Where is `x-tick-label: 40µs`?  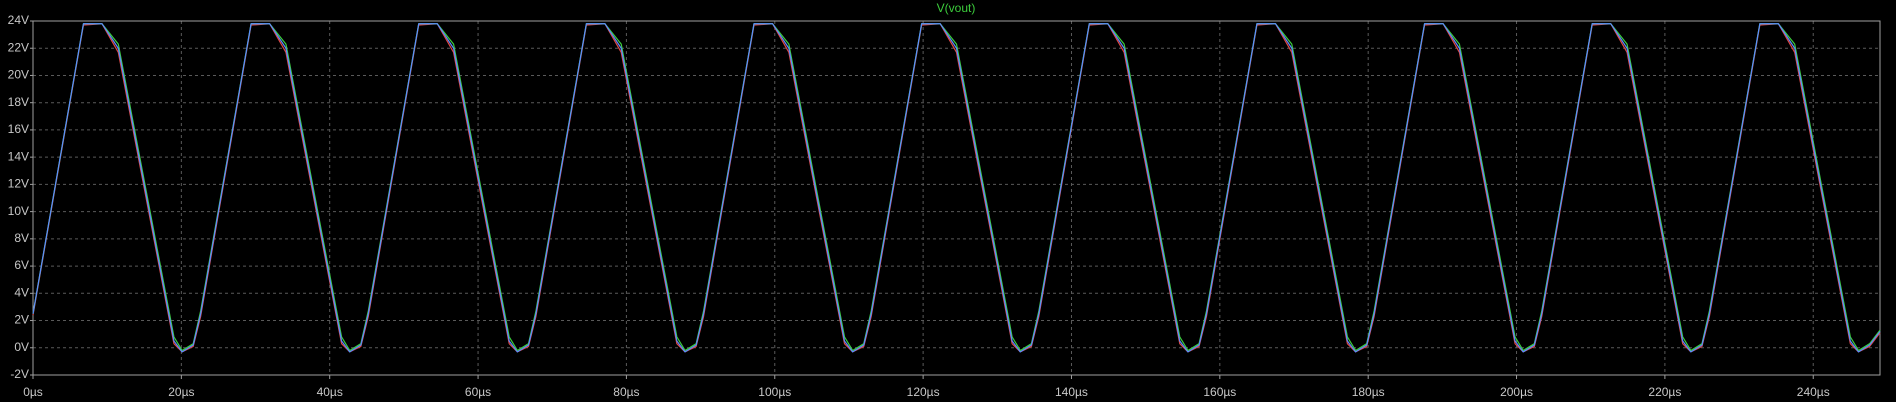
x-tick-label: 40µs is located at coordinates (330, 392).